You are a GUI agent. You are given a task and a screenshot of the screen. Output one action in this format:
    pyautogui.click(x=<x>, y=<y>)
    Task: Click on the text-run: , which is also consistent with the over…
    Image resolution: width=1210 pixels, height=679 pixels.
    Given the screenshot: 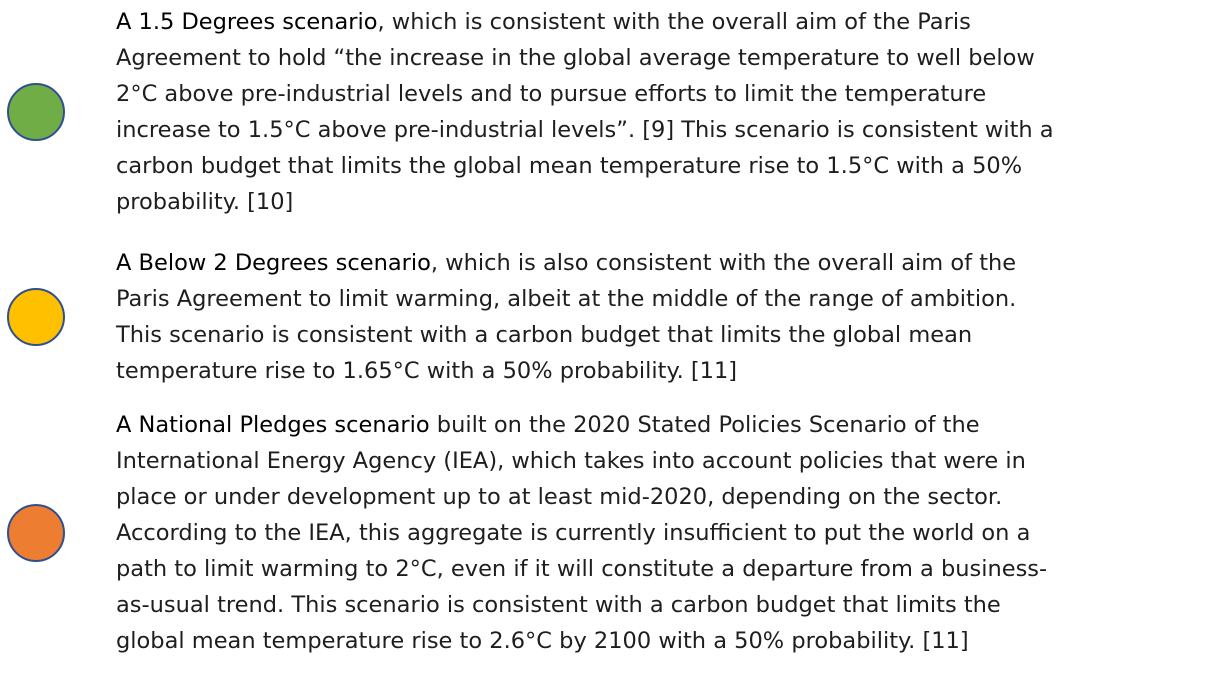 What is the action you would take?
    pyautogui.click(x=723, y=263)
    